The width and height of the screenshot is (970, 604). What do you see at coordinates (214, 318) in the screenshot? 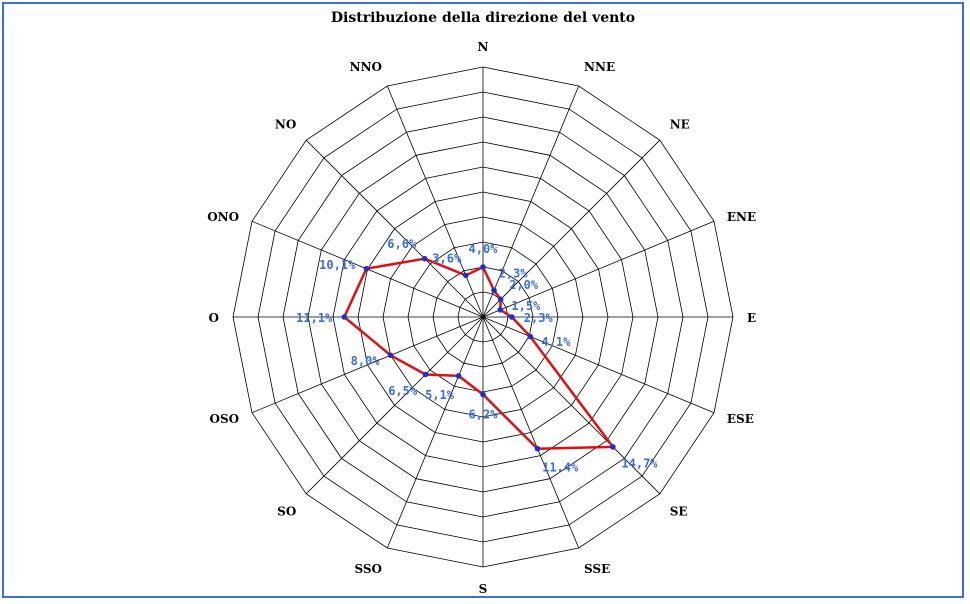
I see `direction-label-O: O` at bounding box center [214, 318].